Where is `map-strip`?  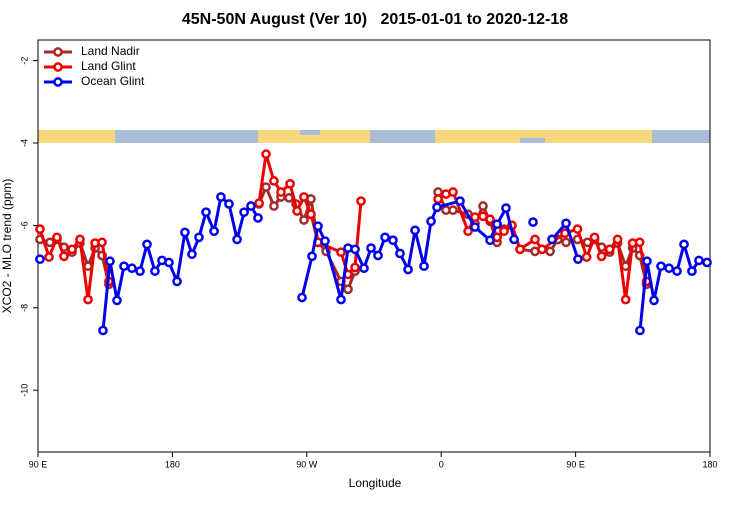
map-strip is located at coordinates (374, 136).